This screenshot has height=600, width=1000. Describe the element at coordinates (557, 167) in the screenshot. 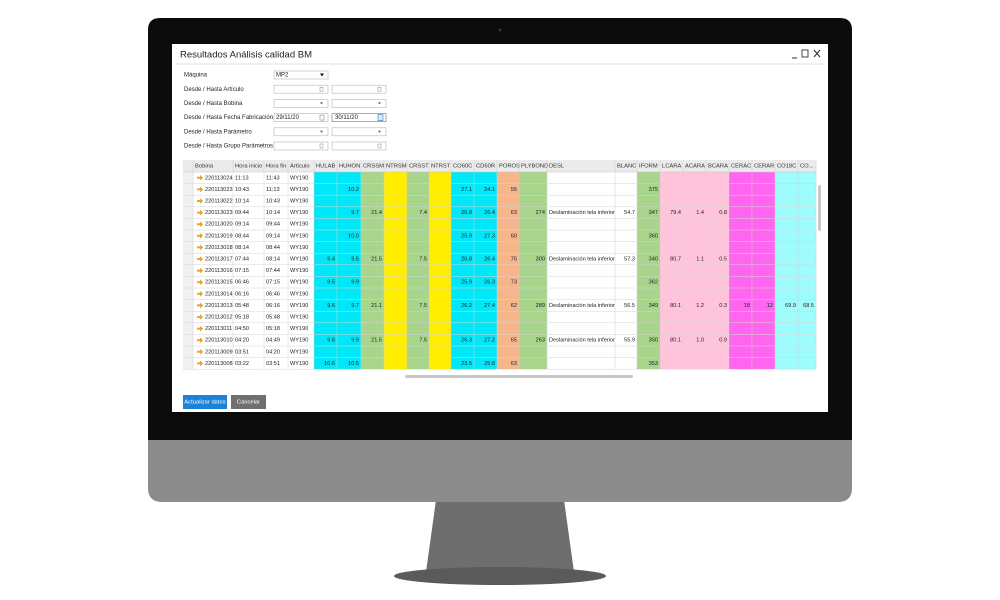

I see `column-header: DESL` at that location.